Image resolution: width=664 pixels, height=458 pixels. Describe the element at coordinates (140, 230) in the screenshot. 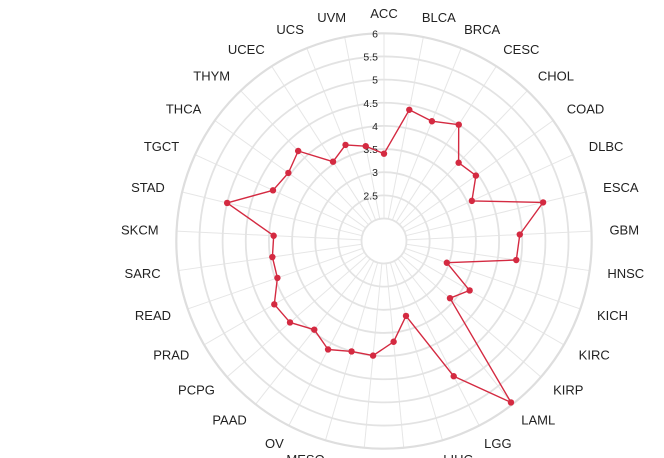

I see `category-label-skcm: SKCM` at that location.